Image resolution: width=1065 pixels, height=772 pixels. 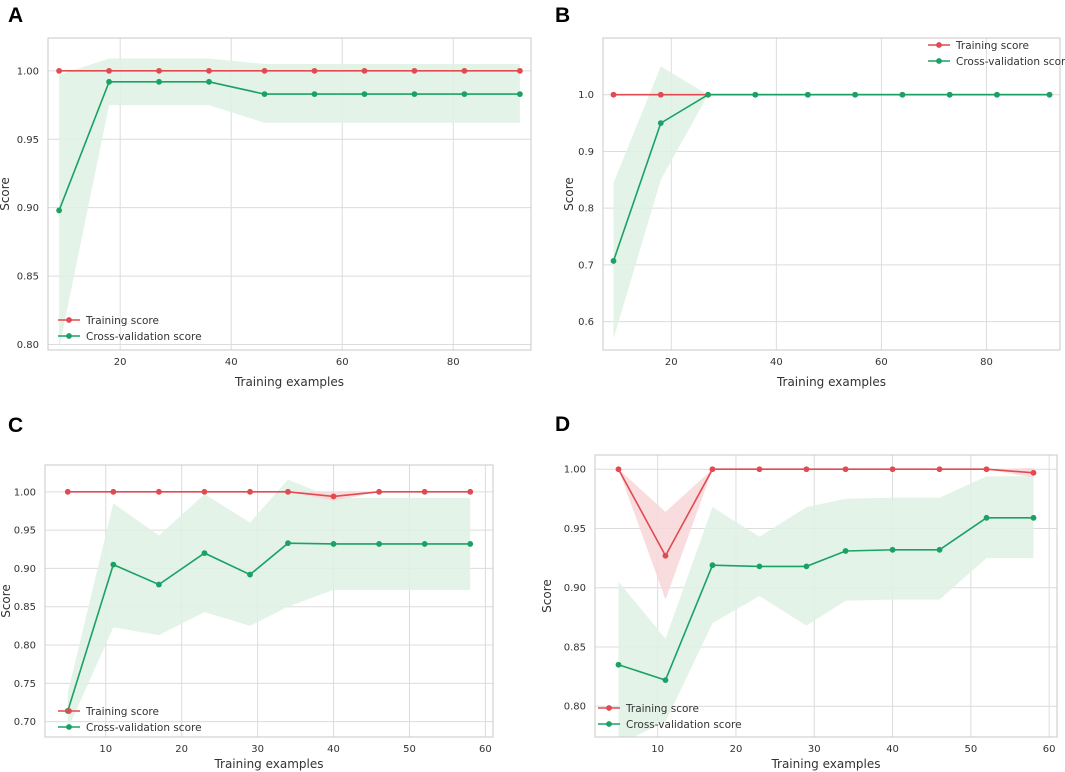 What do you see at coordinates (15, 425) in the screenshot?
I see `panel-letter: C` at bounding box center [15, 425].